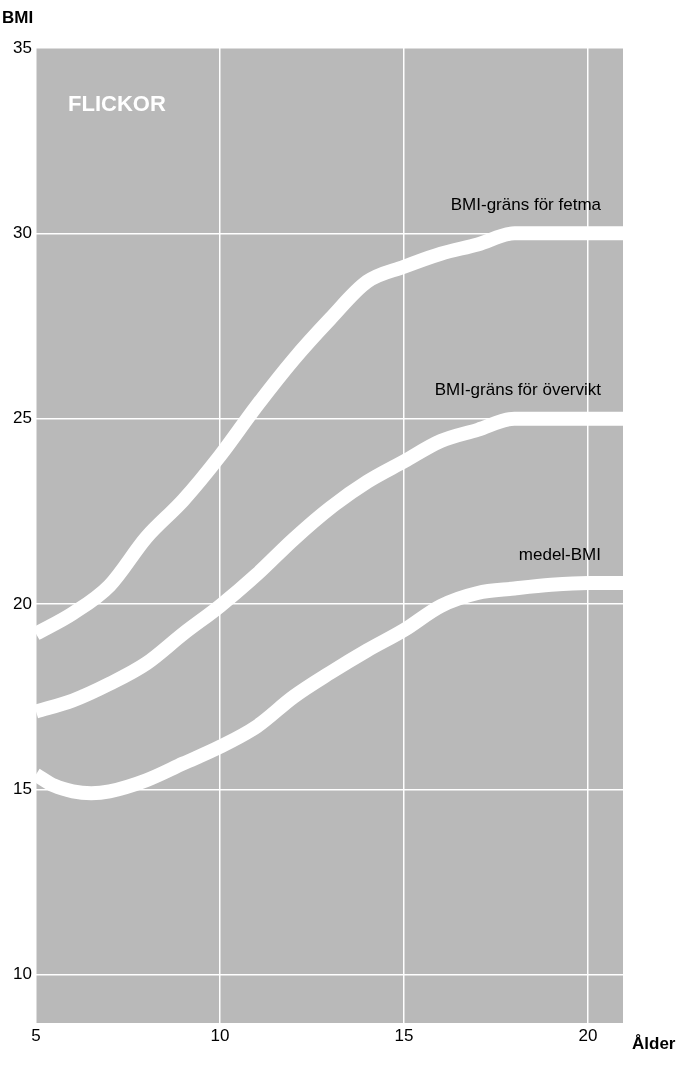  What do you see at coordinates (654, 1043) in the screenshot?
I see `x-axis-title: Ålder` at bounding box center [654, 1043].